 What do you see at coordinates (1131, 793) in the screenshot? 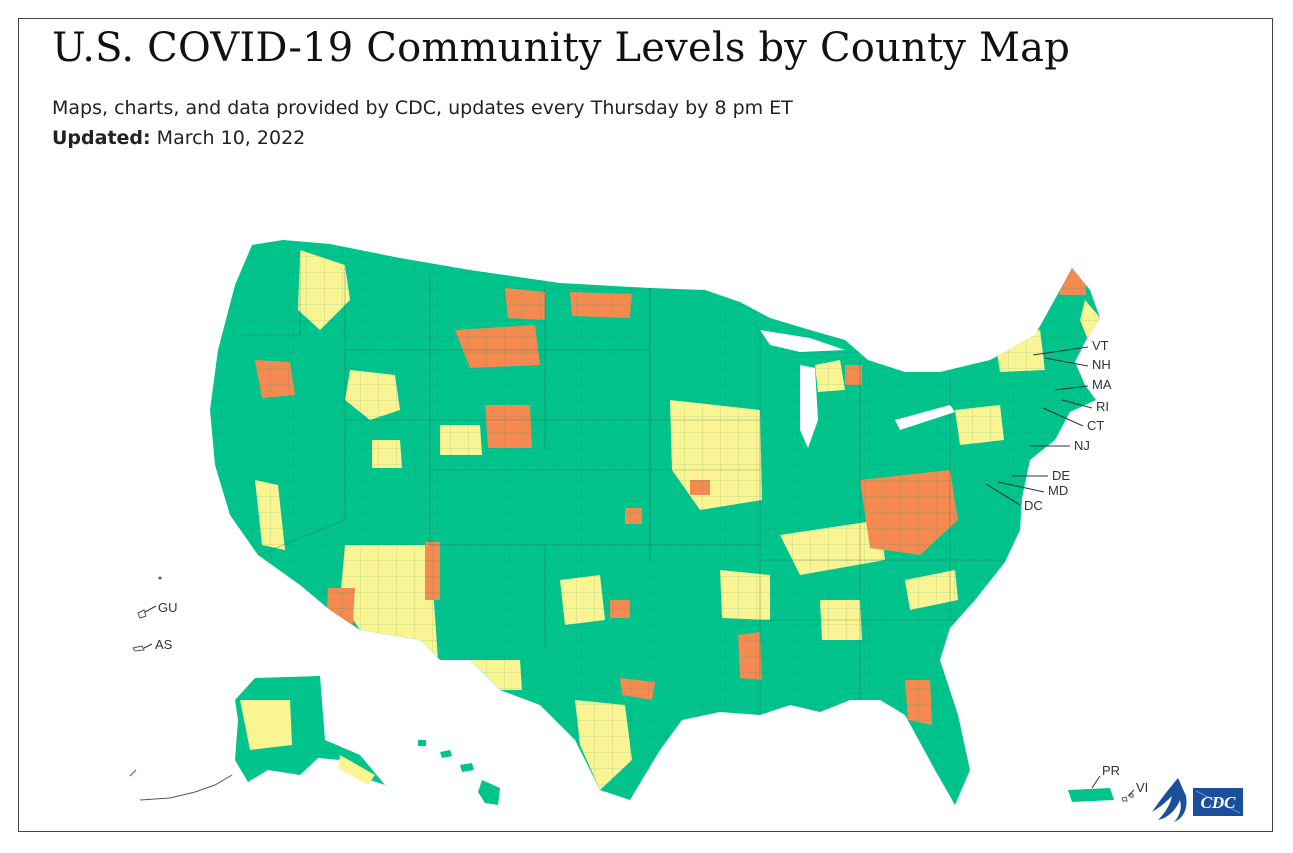
I see `vi-leader` at bounding box center [1131, 793].